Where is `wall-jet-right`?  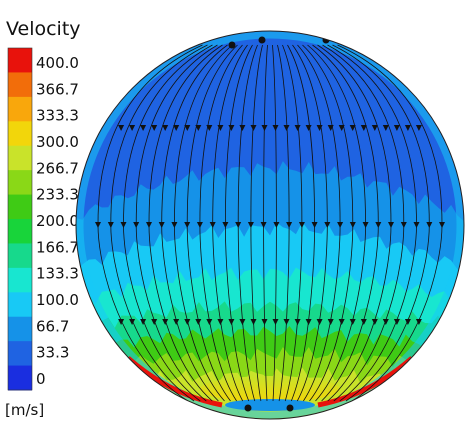
wall-jet-right is located at coordinates (365, 382).